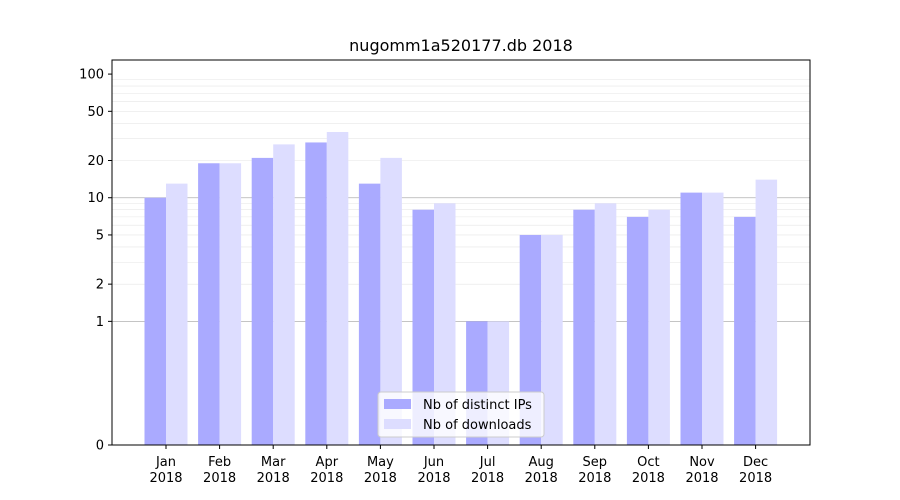 The image size is (900, 500). Describe the element at coordinates (95, 161) in the screenshot. I see `y-tick-label: 20` at that location.